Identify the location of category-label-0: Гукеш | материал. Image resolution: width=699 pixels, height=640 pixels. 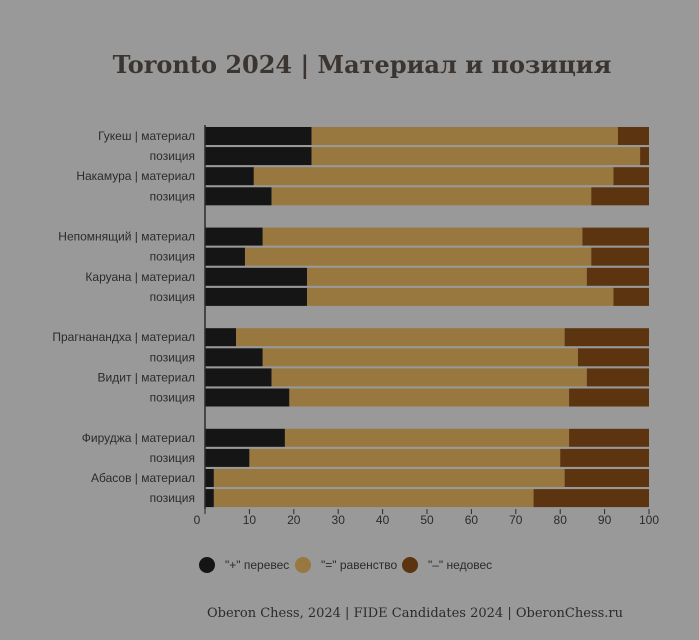
(146, 136).